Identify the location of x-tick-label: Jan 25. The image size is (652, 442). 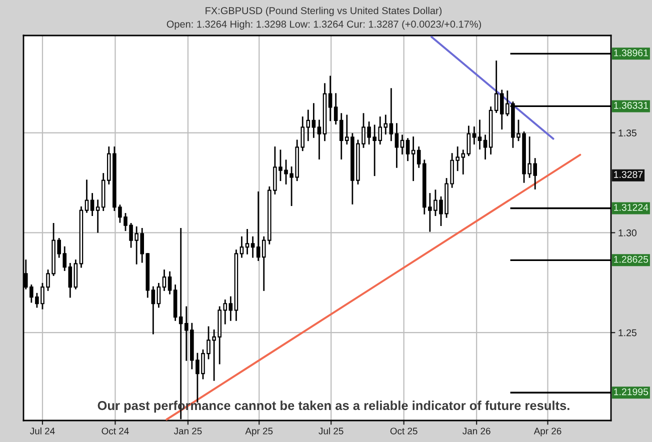
(188, 431).